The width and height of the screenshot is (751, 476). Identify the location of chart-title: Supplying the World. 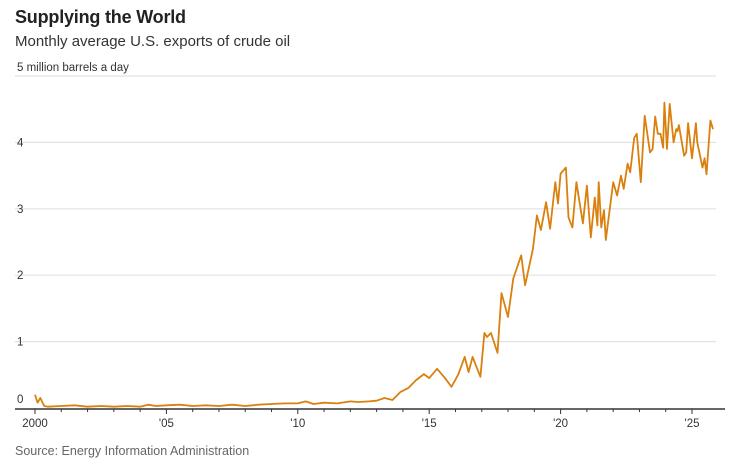
(100, 17).